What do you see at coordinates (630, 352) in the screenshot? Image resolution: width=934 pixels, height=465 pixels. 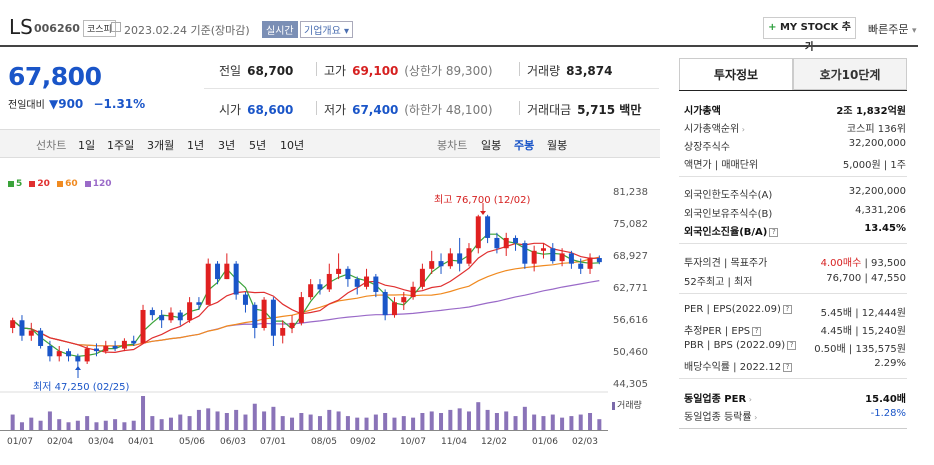 I see `y-tick-label: 50,460` at bounding box center [630, 352].